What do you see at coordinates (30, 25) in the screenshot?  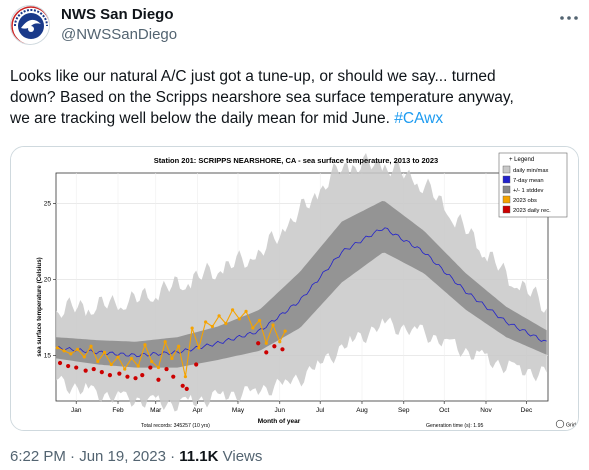 I see `nws-logo-icon` at bounding box center [30, 25].